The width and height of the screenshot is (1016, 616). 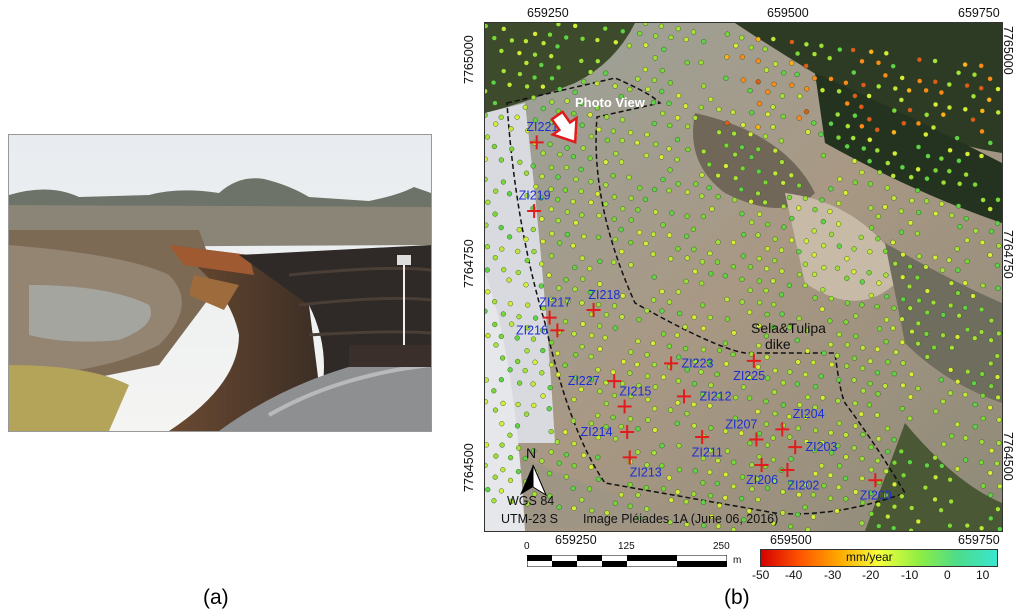 I want to click on velocity-colorbar, so click(x=879, y=558).